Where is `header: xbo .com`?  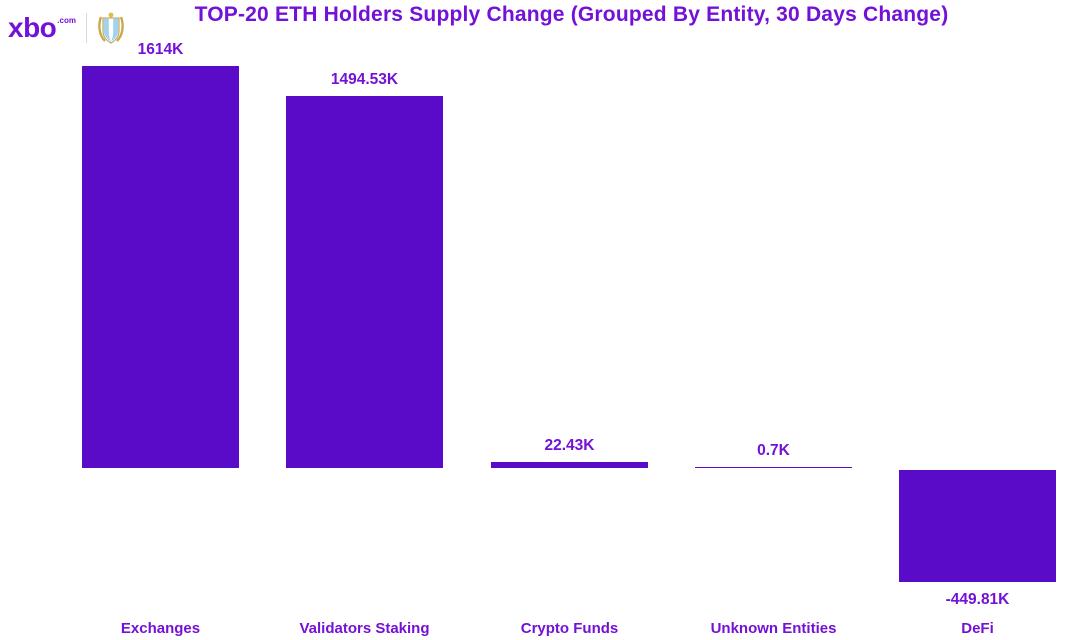
header: xbo .com is located at coordinates (66, 28).